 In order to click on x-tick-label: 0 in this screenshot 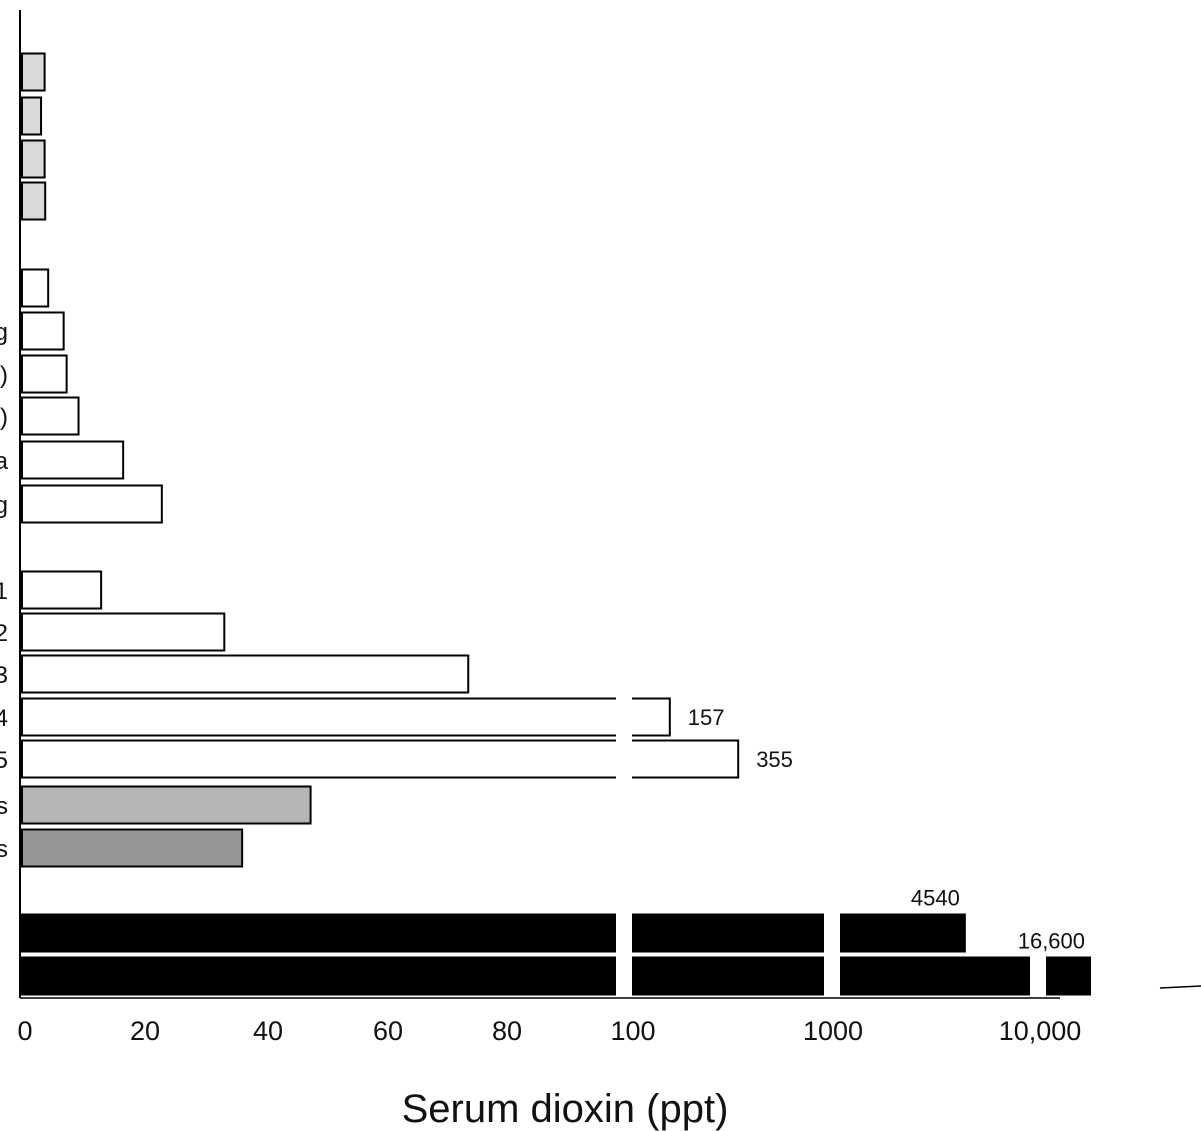, I will do `click(24, 1031)`.